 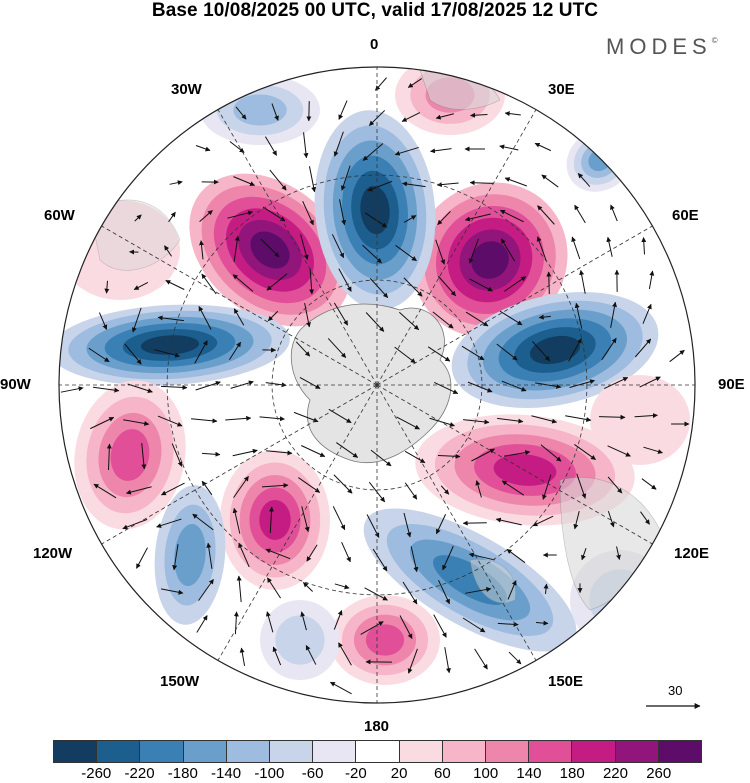 I want to click on colorbar-tick-label: 100, so click(x=486, y=773).